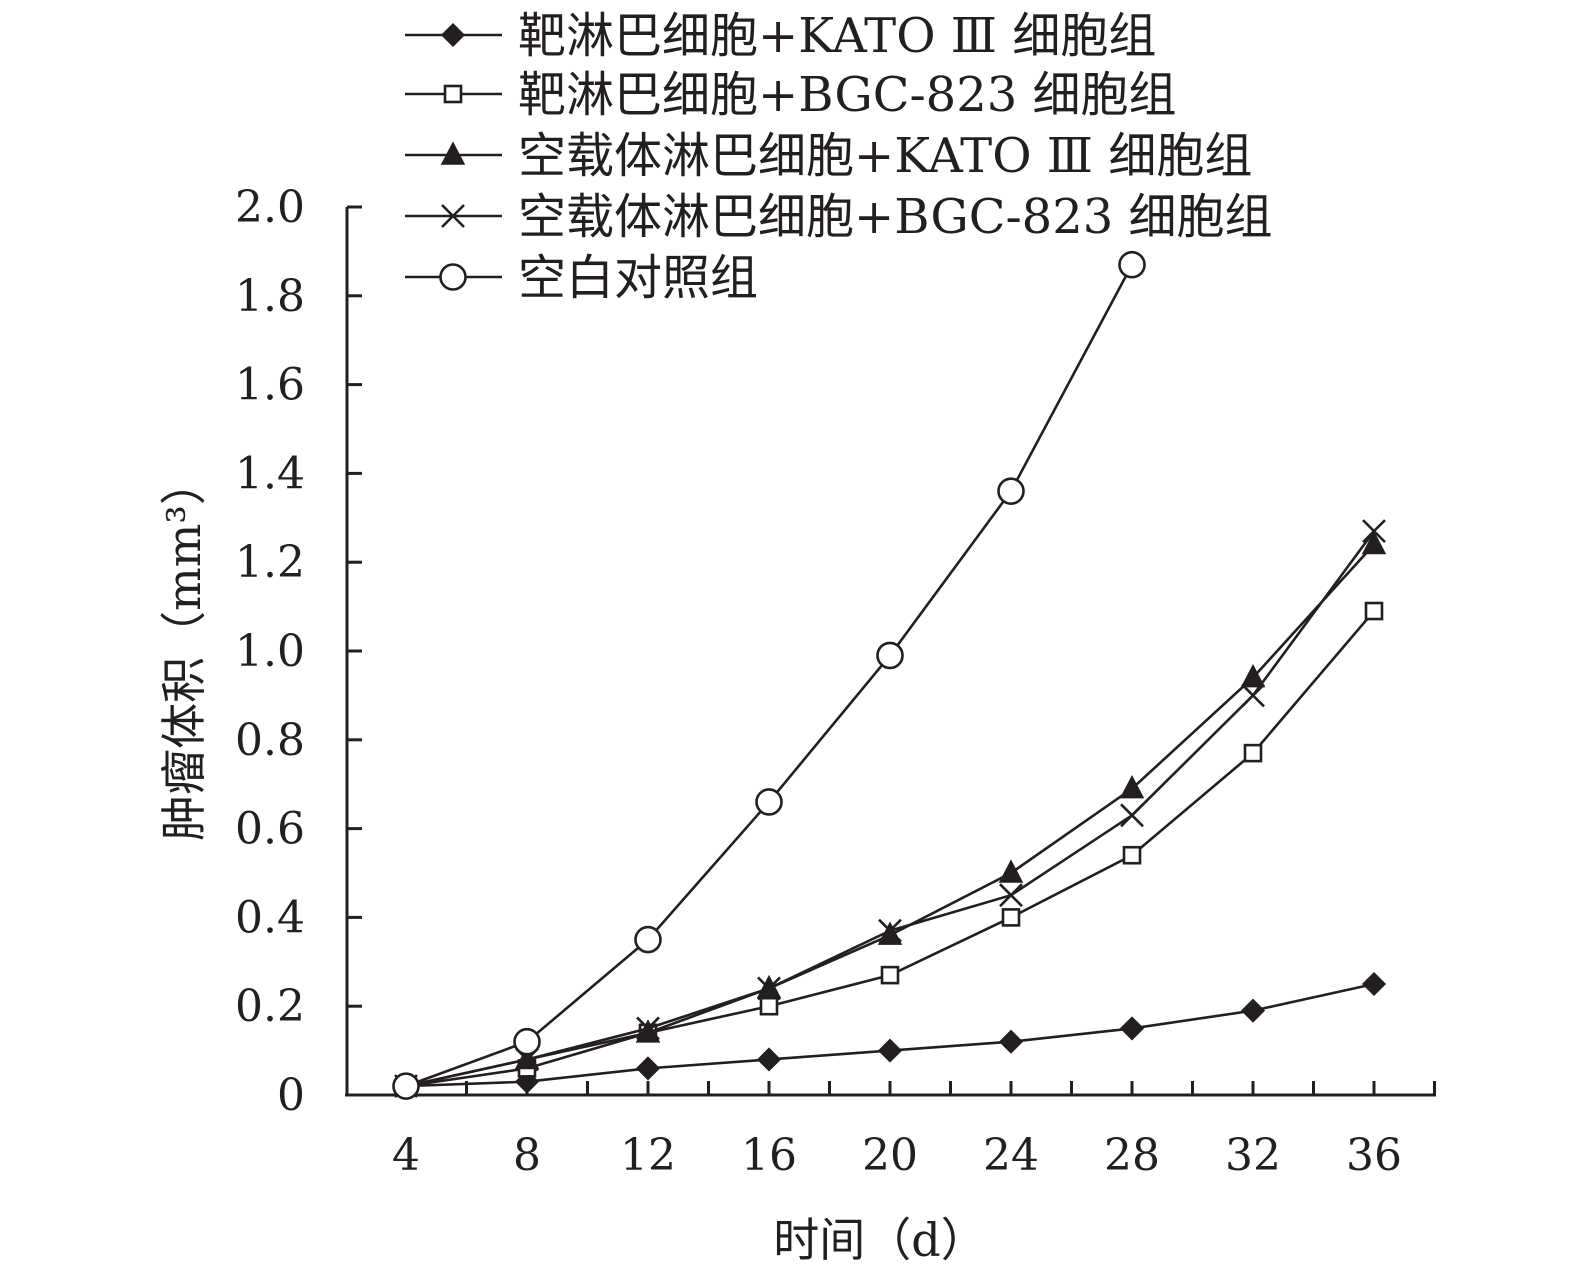 This screenshot has height=1282, width=1575. Describe the element at coordinates (527, 1155) in the screenshot. I see `x-tick-label: 8` at that location.